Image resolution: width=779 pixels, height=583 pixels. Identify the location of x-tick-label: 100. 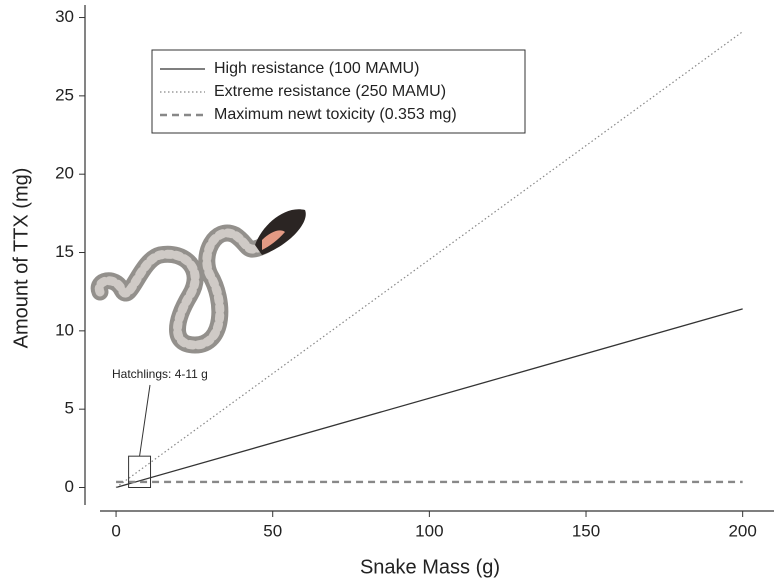
(429, 530).